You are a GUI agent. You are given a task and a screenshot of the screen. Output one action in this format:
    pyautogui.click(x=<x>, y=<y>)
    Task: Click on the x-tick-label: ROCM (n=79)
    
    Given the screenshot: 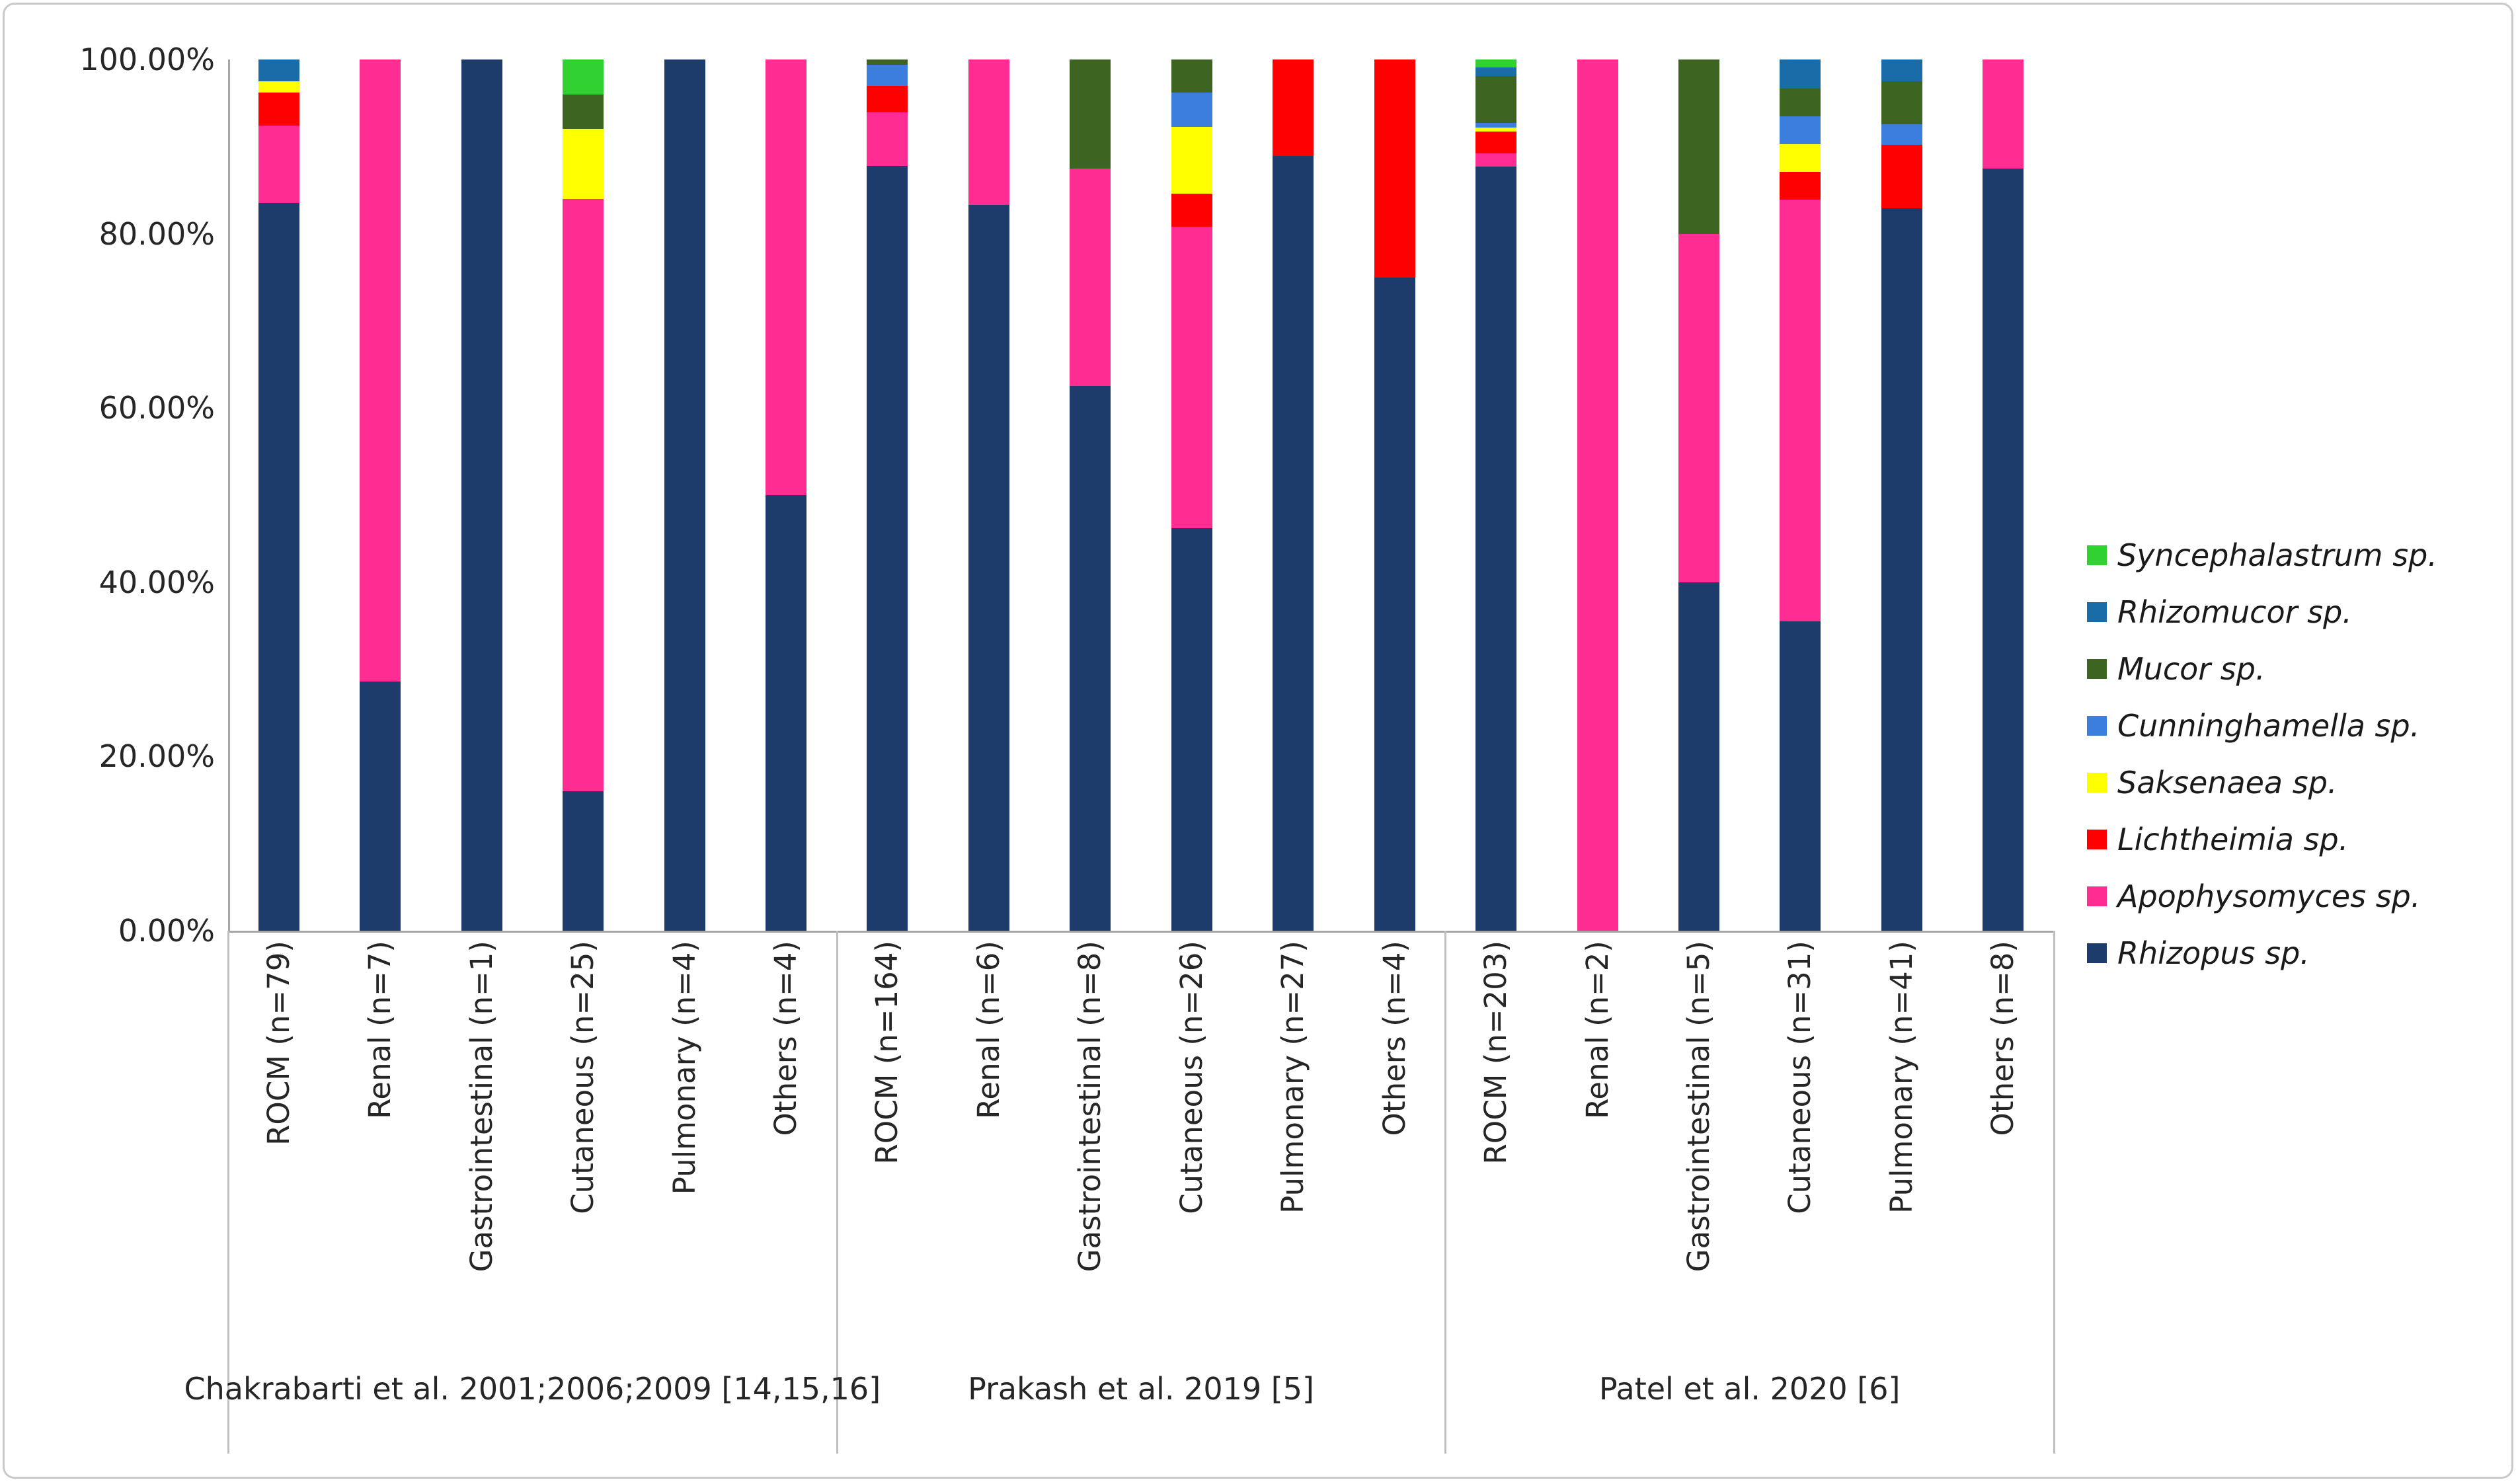 What is the action you would take?
    pyautogui.click(x=278, y=1043)
    